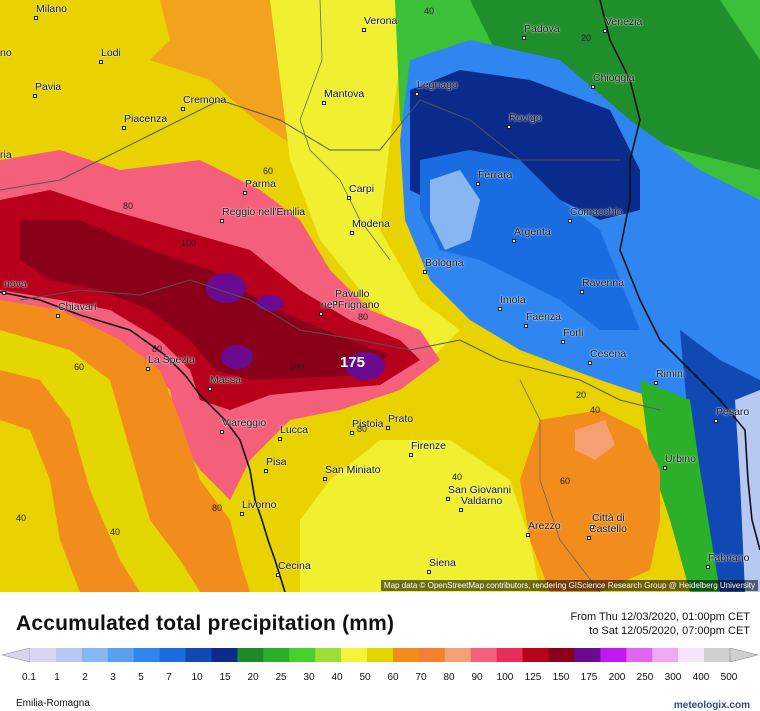 The image size is (760, 711). What do you see at coordinates (297, 367) in the screenshot?
I see `contour-label: 100` at bounding box center [297, 367].